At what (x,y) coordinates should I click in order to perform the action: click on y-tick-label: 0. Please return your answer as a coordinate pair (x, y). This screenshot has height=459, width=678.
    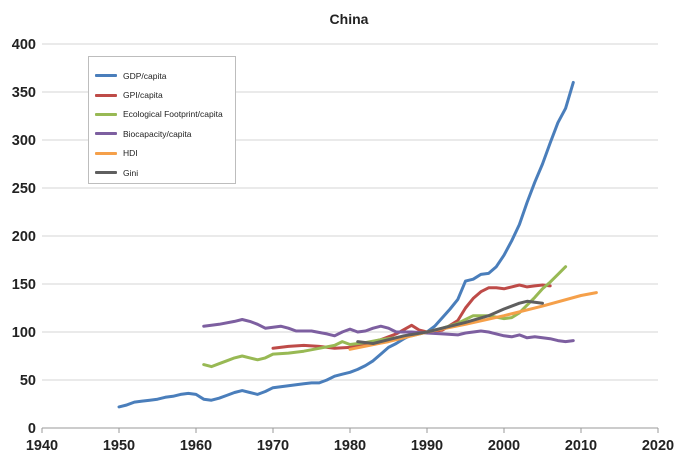
    Looking at the image, I should click on (32, 429).